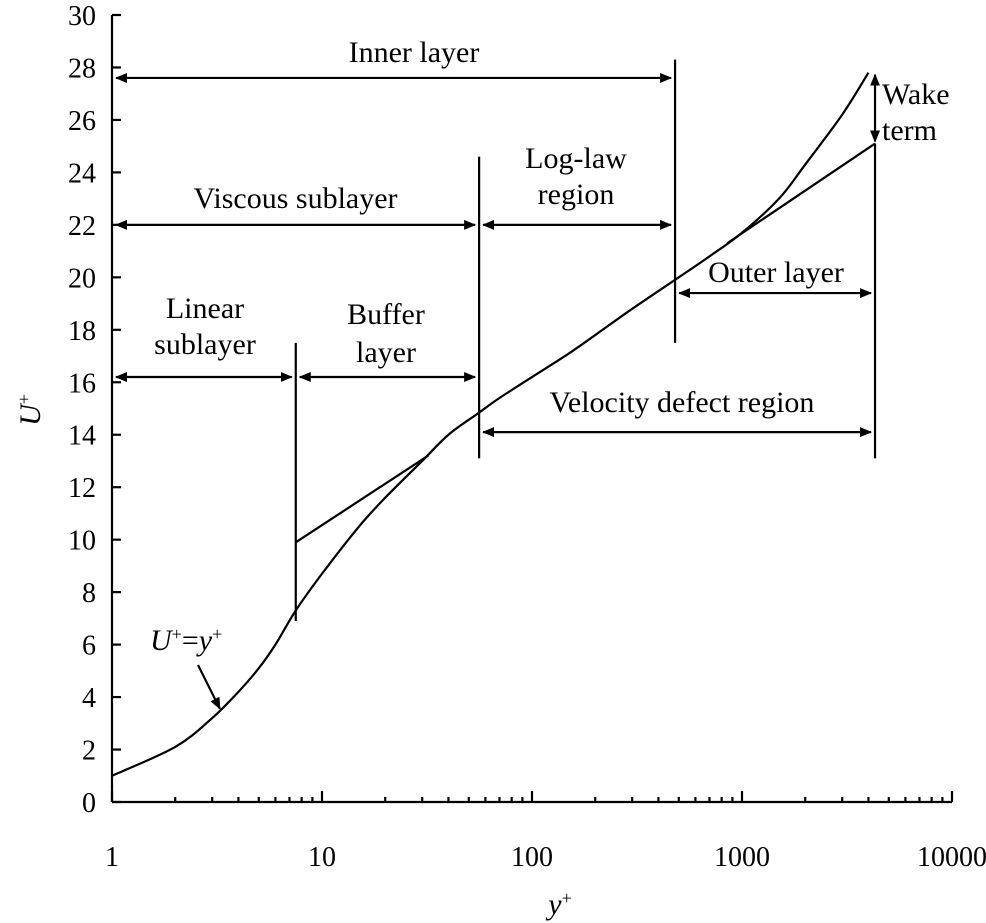  Describe the element at coordinates (186, 667) in the screenshot. I see `curve-equation-annotation: U+=y+` at that location.